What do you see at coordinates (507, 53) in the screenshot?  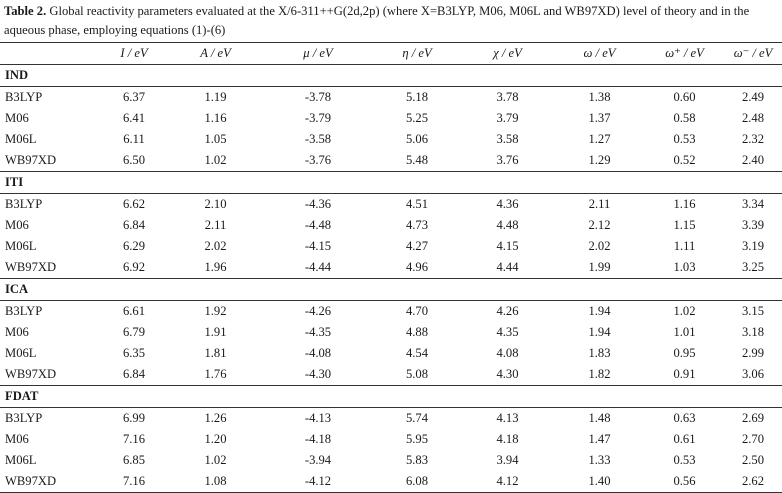 I see `column-header: χ / eV` at bounding box center [507, 53].